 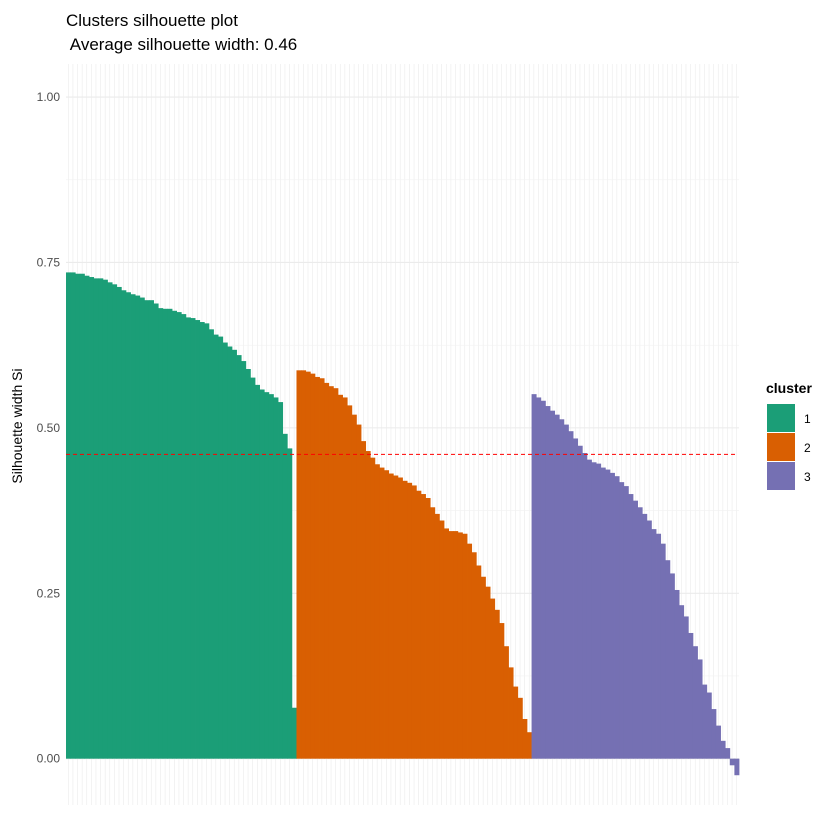 What do you see at coordinates (49, 428) in the screenshot?
I see `y-tick-label: 0.50` at bounding box center [49, 428].